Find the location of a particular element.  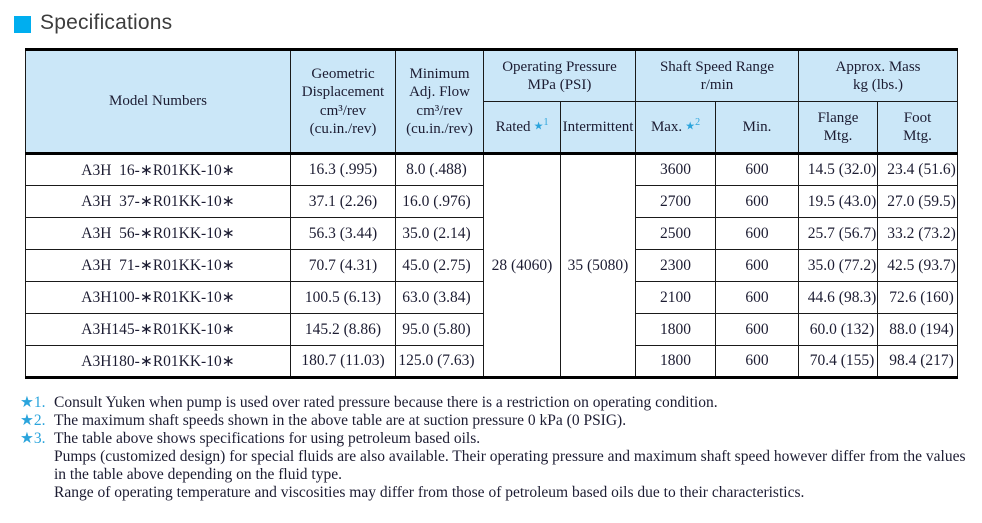

displacement-cell: 180.7 (11.03) is located at coordinates (343, 361).